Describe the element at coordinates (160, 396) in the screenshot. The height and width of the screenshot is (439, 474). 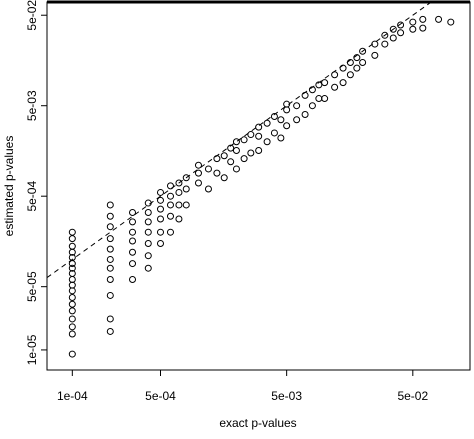
I see `x-tick-label: 5e-04` at that location.